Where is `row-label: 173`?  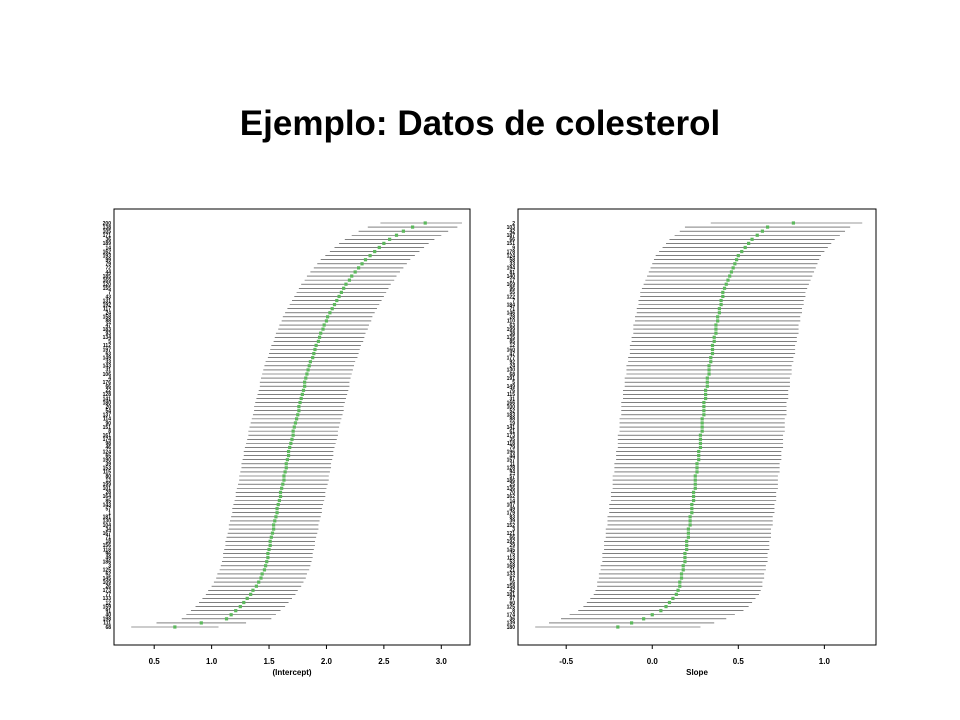
row-label: 173 is located at coordinates (107, 591).